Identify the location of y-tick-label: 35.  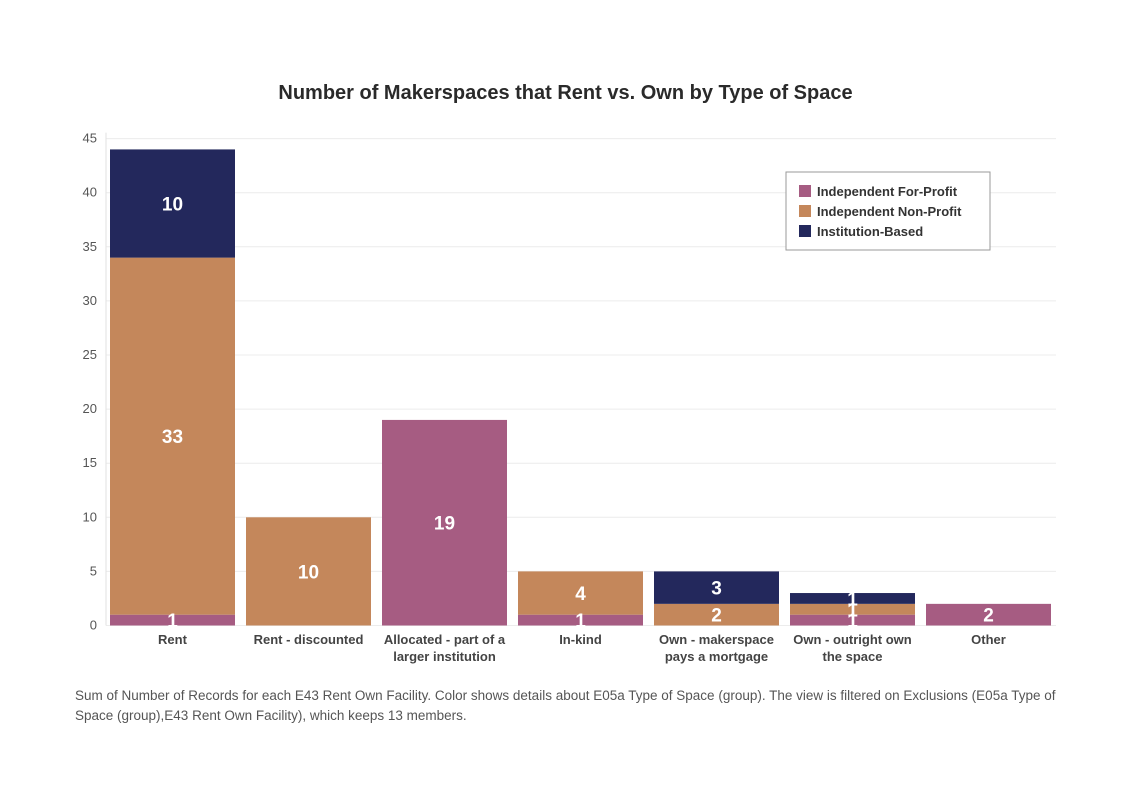
(90, 246).